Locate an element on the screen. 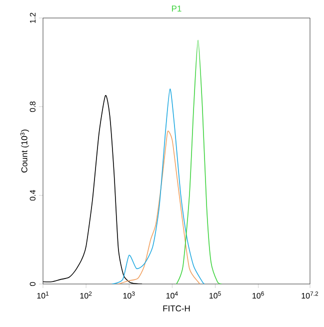 Image resolution: width=324 pixels, height=327 pixels. x-axis-title: FITC-H is located at coordinates (176, 308).